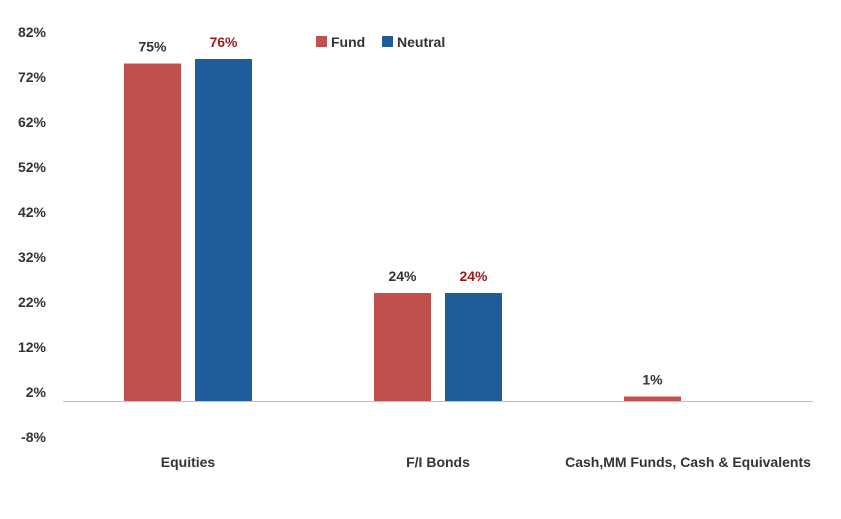 This screenshot has width=841, height=519. I want to click on y-tick-label: 2%, so click(36, 392).